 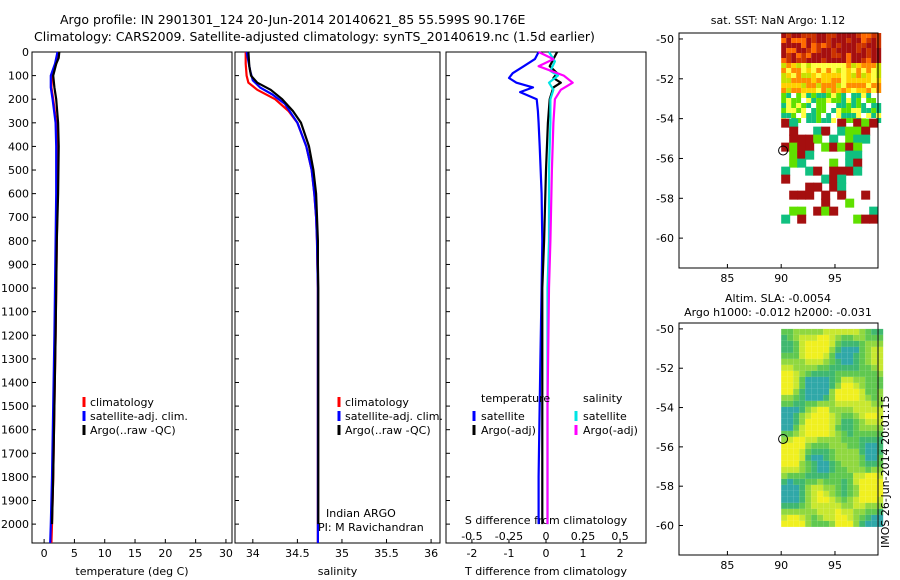 What do you see at coordinates (338, 571) in the screenshot?
I see `salinity-xlabel: salinity` at bounding box center [338, 571].